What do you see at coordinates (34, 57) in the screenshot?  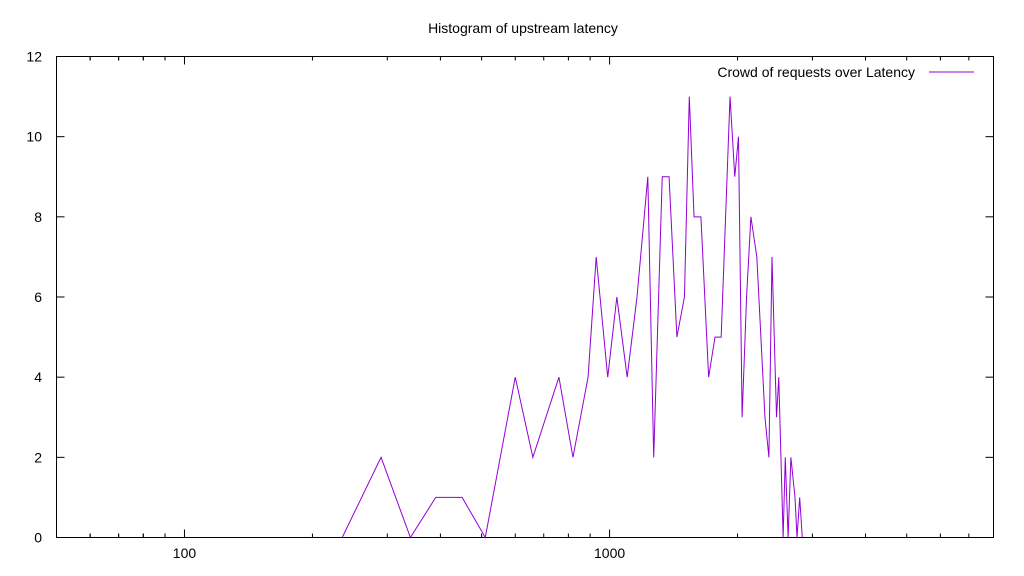 I see `y-tick-label: 12` at bounding box center [34, 57].